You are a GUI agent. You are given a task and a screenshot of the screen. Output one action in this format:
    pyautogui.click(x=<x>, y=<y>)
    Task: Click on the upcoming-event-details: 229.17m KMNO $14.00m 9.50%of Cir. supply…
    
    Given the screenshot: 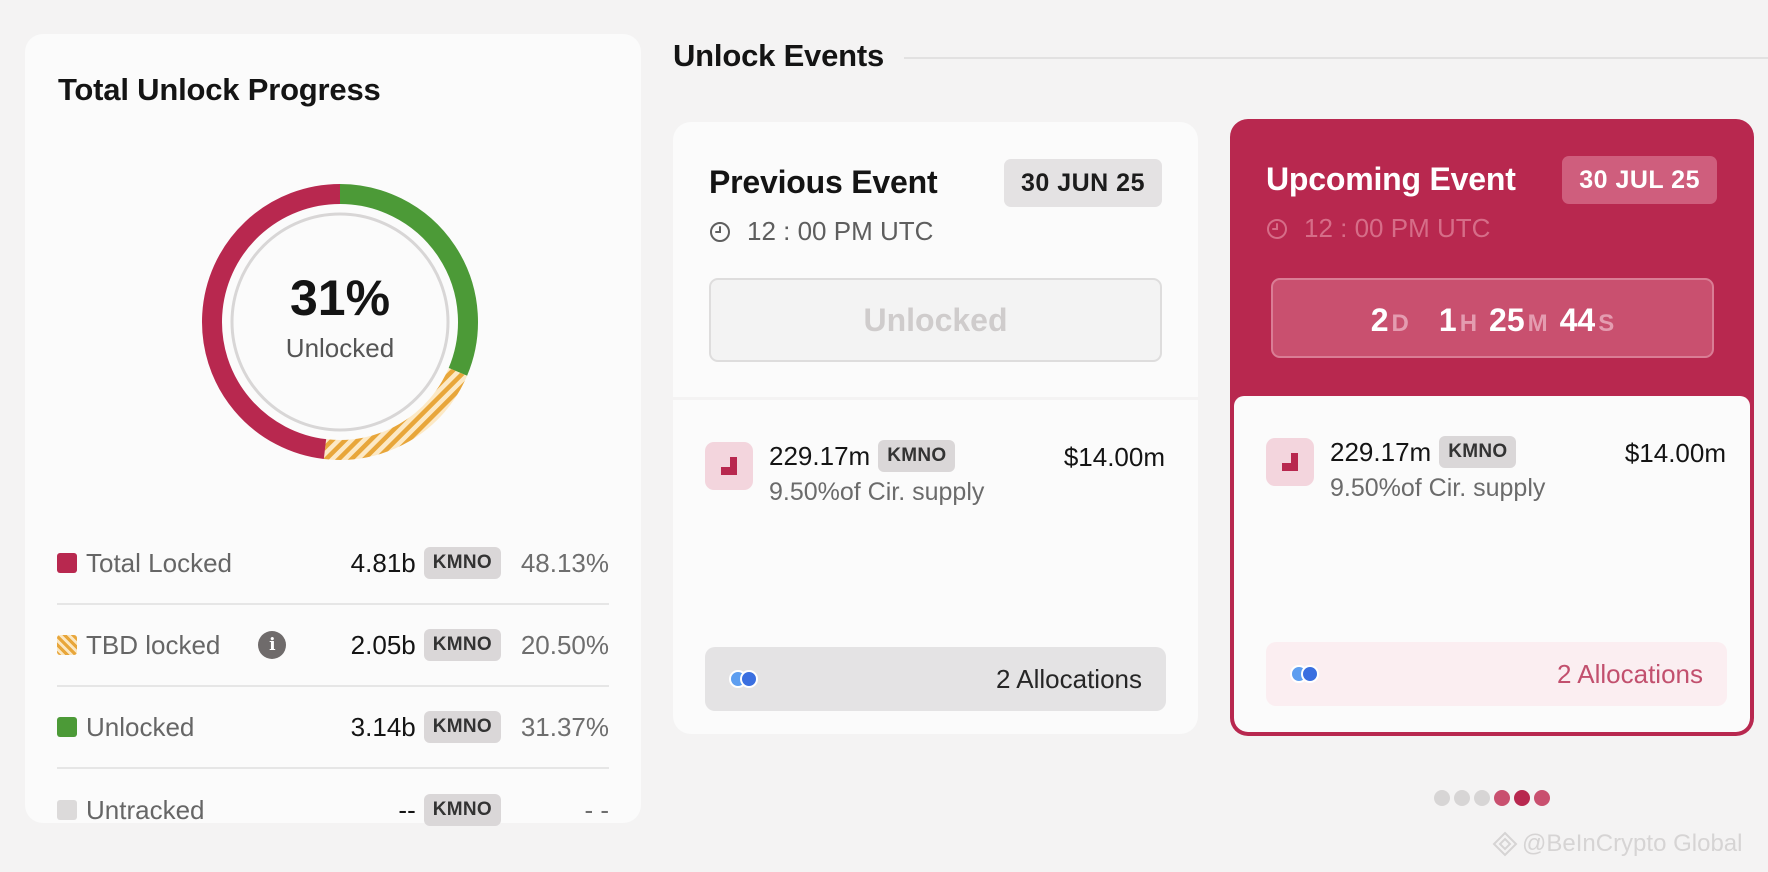 What is the action you would take?
    pyautogui.click(x=1492, y=564)
    